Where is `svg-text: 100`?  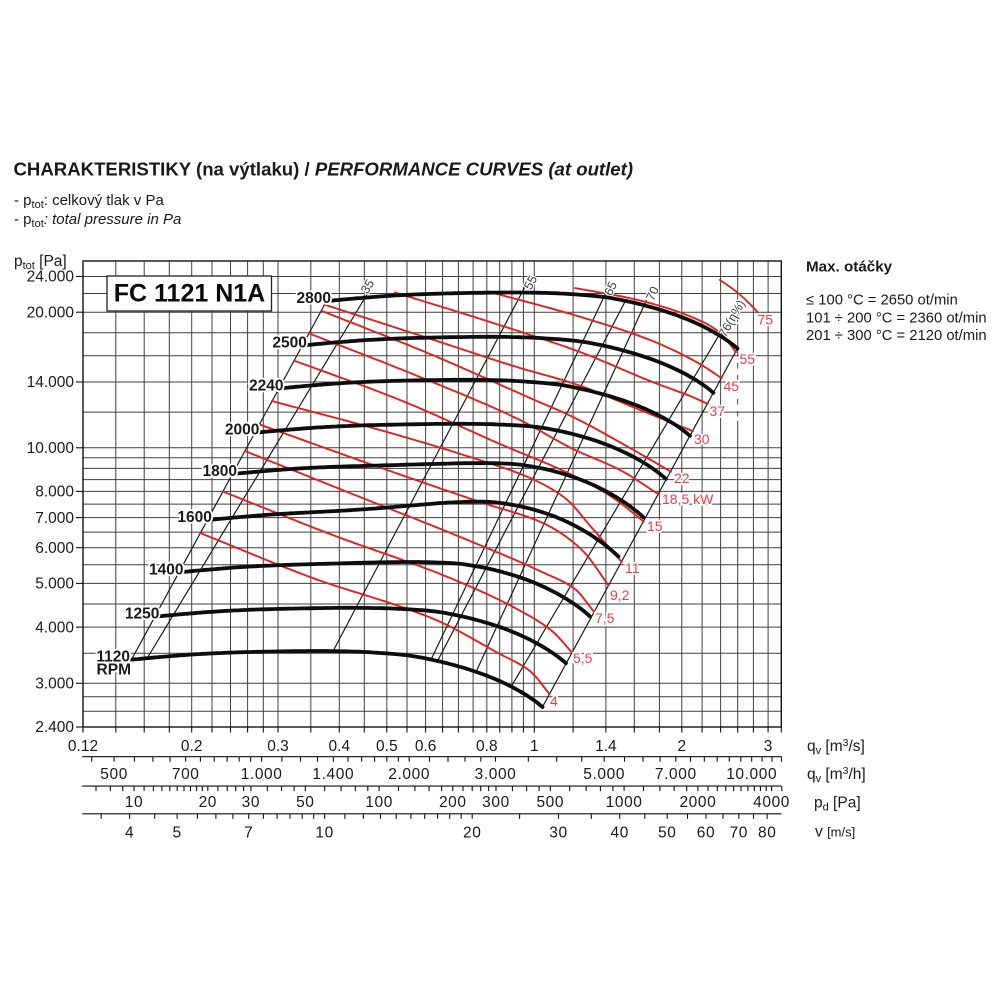
svg-text: 100 is located at coordinates (379, 802).